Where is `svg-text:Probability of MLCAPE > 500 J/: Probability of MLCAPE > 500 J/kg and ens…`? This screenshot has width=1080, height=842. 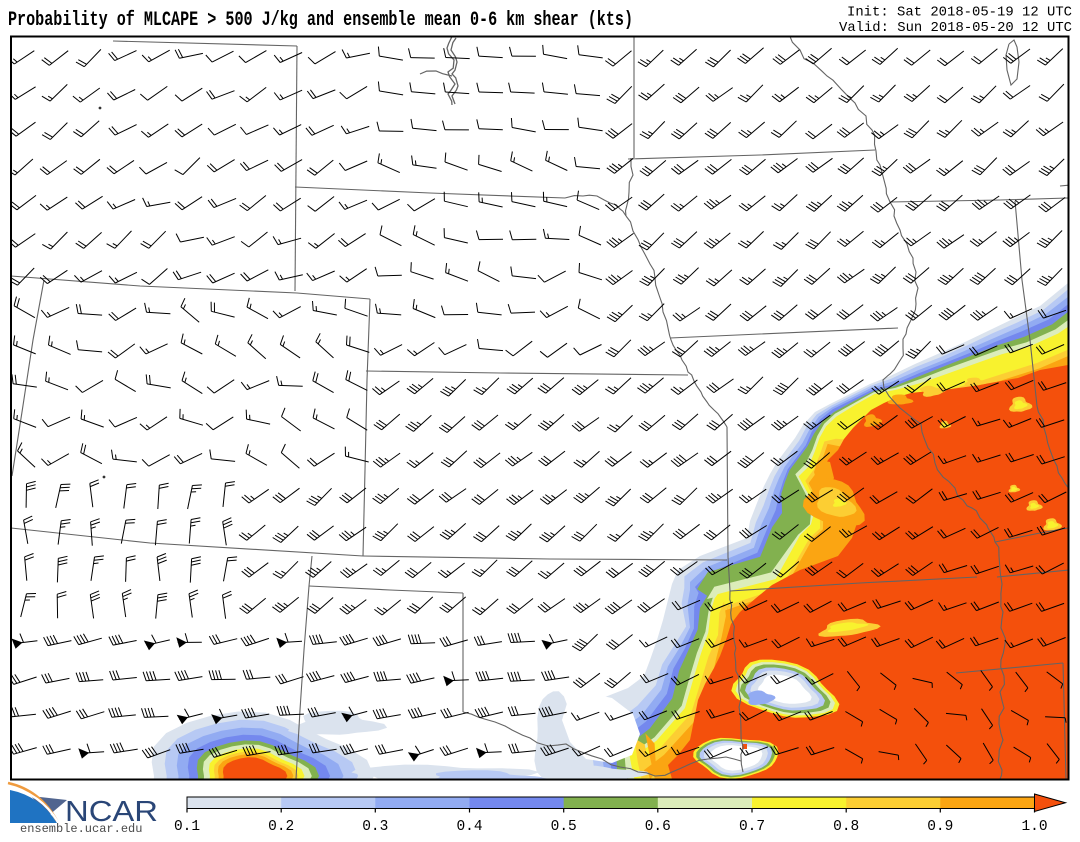
svg-text:Probability of MLCAPE > 500 J/: Probability of MLCAPE > 500 J/kg and ens… is located at coordinates (320, 20).